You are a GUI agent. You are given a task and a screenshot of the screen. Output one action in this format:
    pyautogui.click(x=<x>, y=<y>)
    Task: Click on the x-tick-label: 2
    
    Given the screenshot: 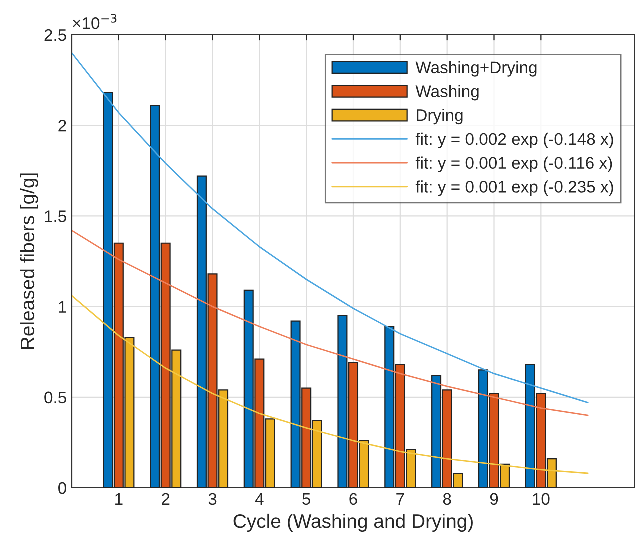 What is the action you would take?
    pyautogui.click(x=166, y=499)
    